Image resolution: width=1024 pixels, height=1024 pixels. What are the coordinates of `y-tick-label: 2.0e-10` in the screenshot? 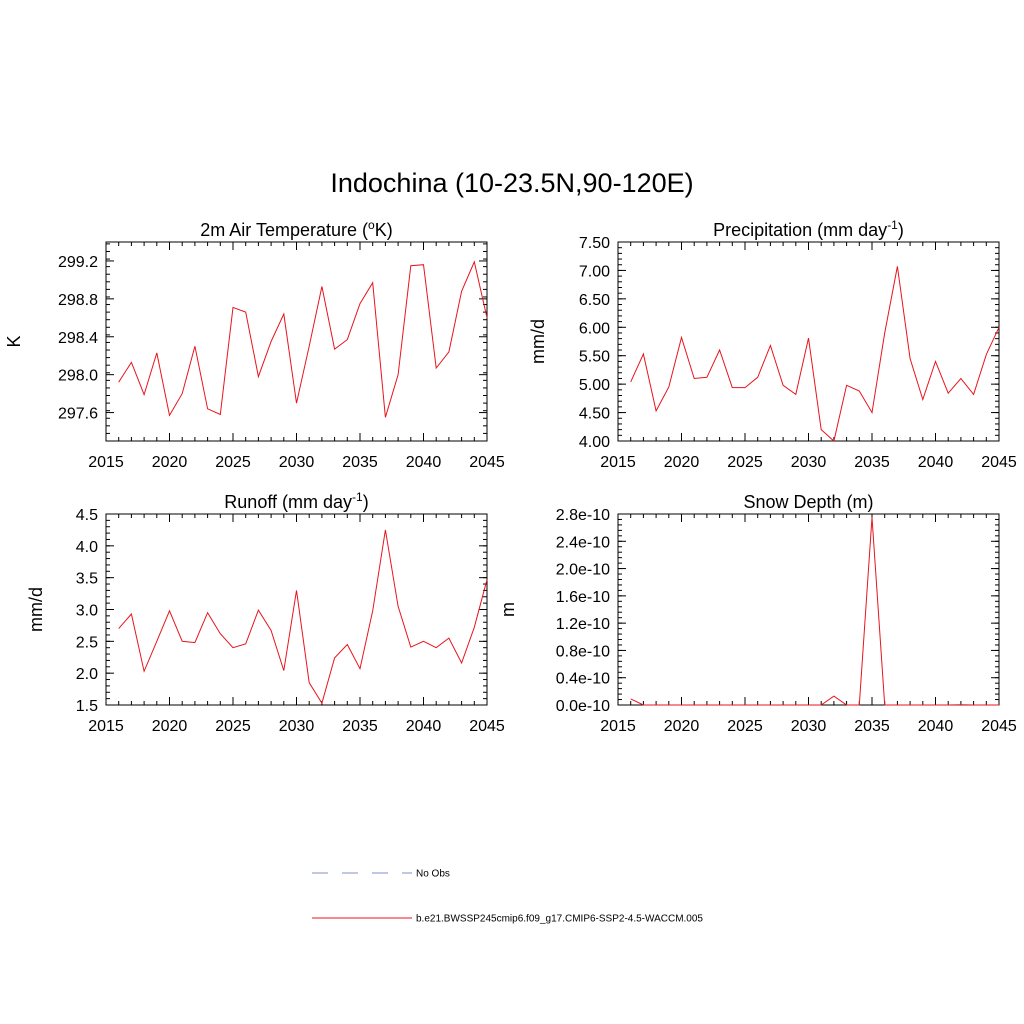 It's located at (583, 570).